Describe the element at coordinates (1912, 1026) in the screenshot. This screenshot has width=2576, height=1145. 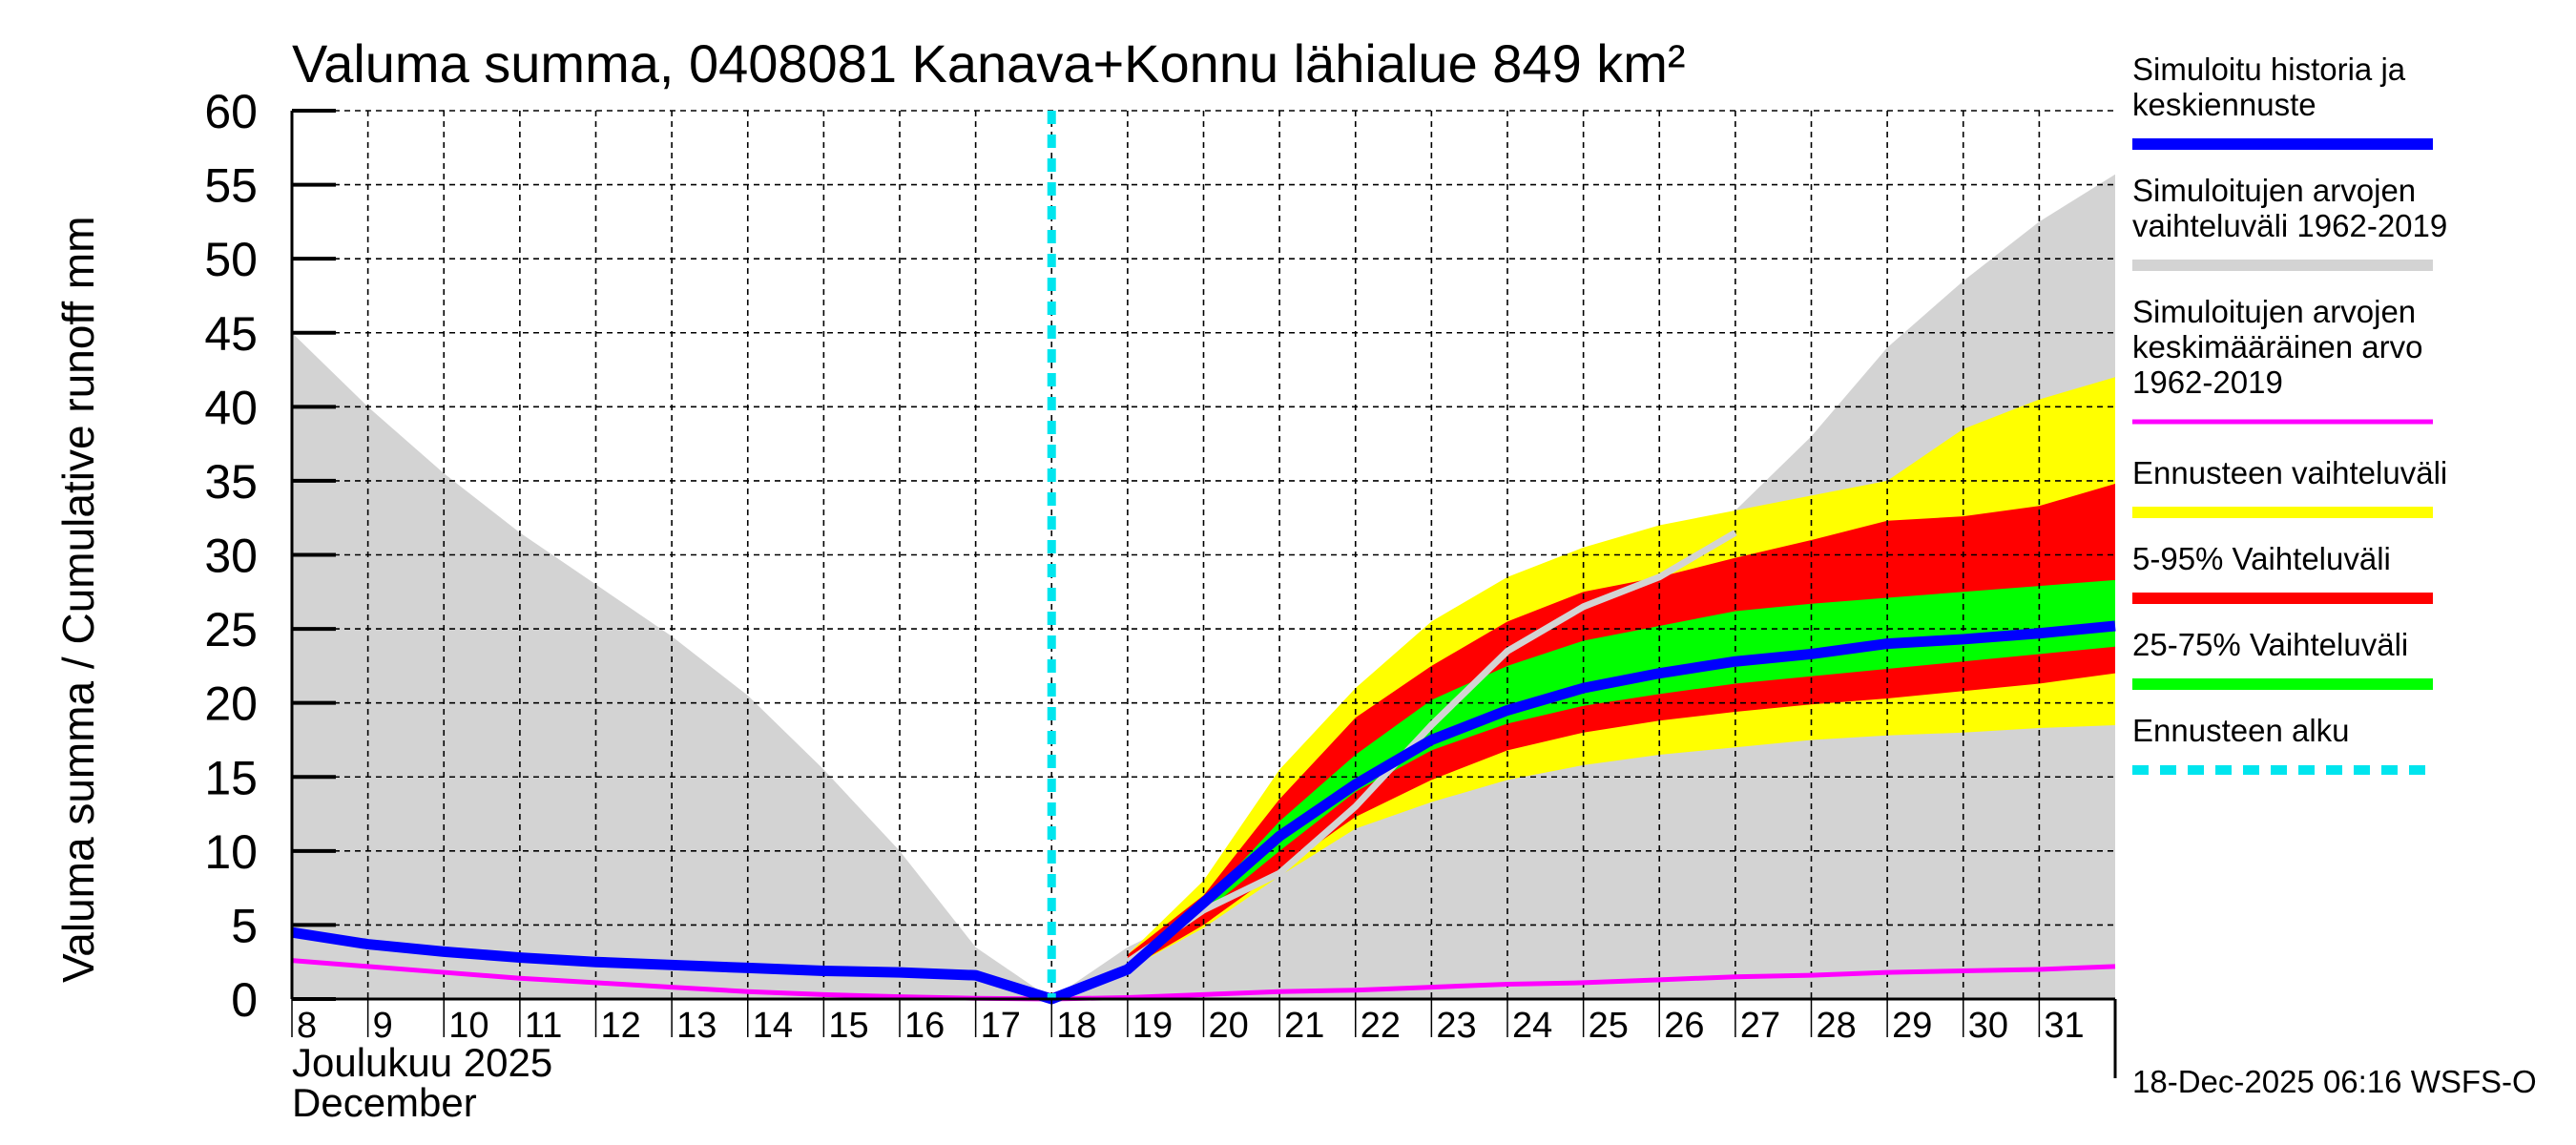
I see `x-tick-label: 29` at that location.